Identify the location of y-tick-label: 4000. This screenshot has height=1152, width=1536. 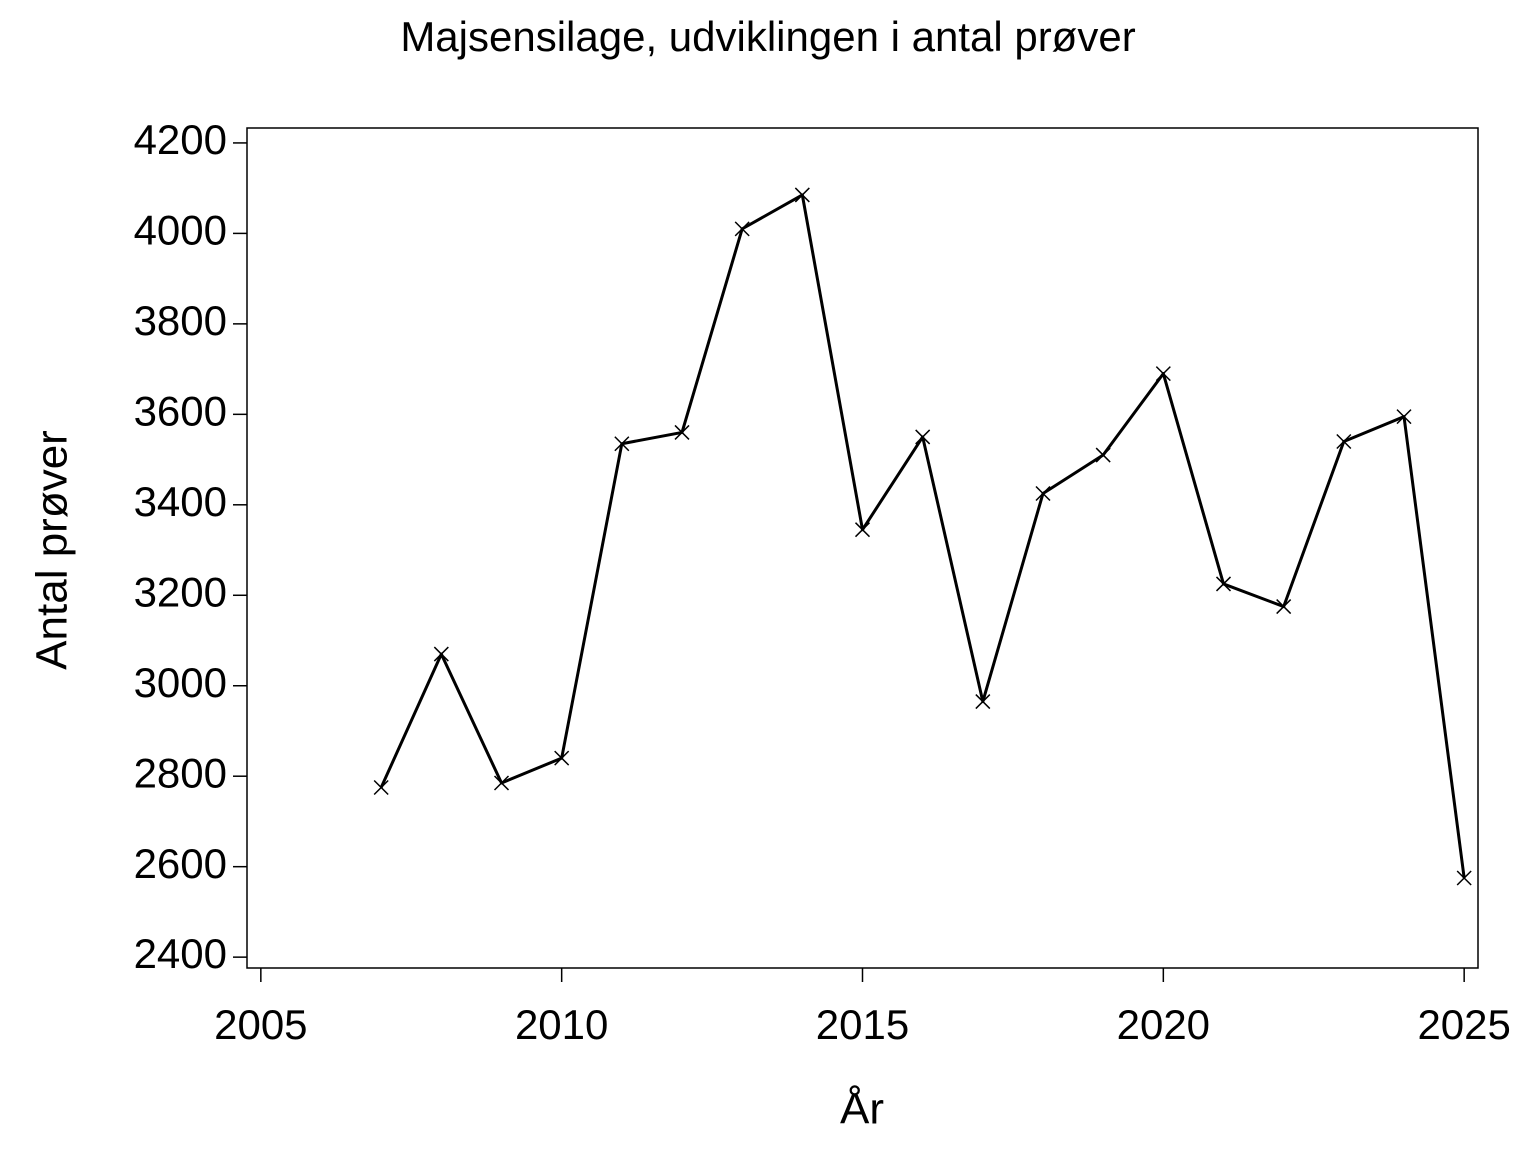
(180, 229).